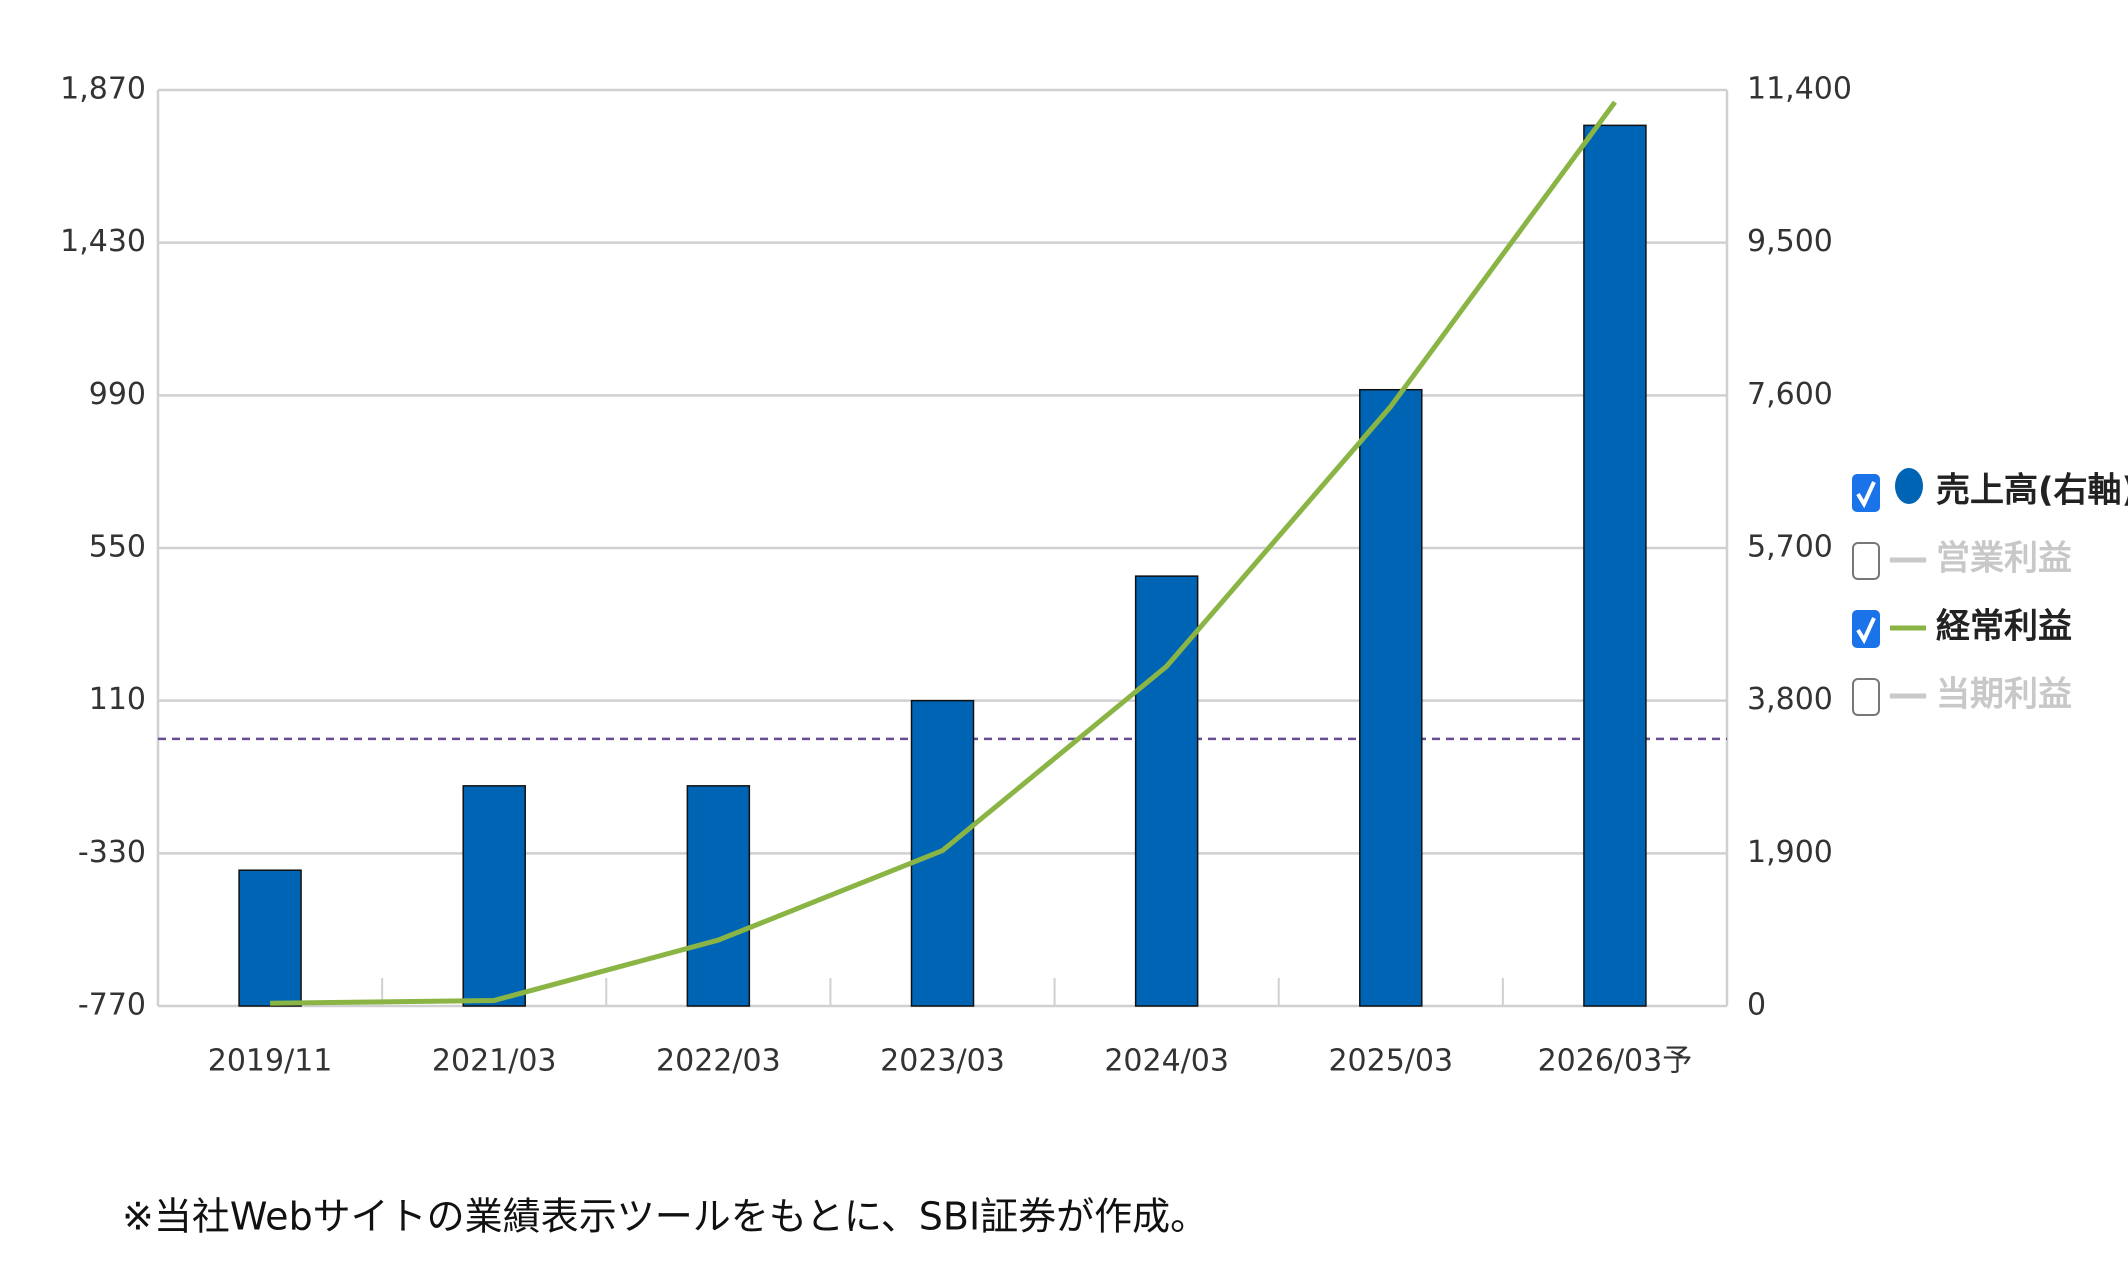 This screenshot has height=1286, width=2128. I want to click on y2-tick-label: 5,700, so click(1790, 547).